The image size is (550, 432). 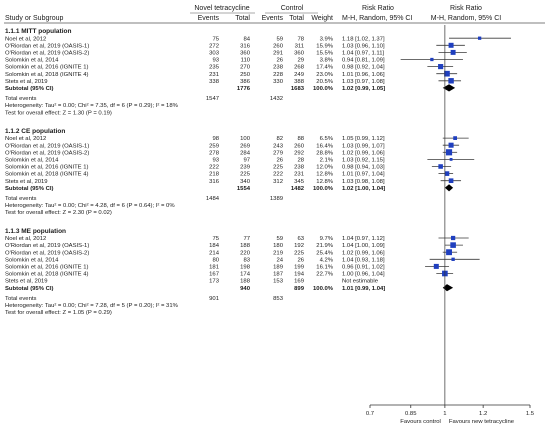 I want to click on total-events-treatment: 901, so click(x=214, y=299).